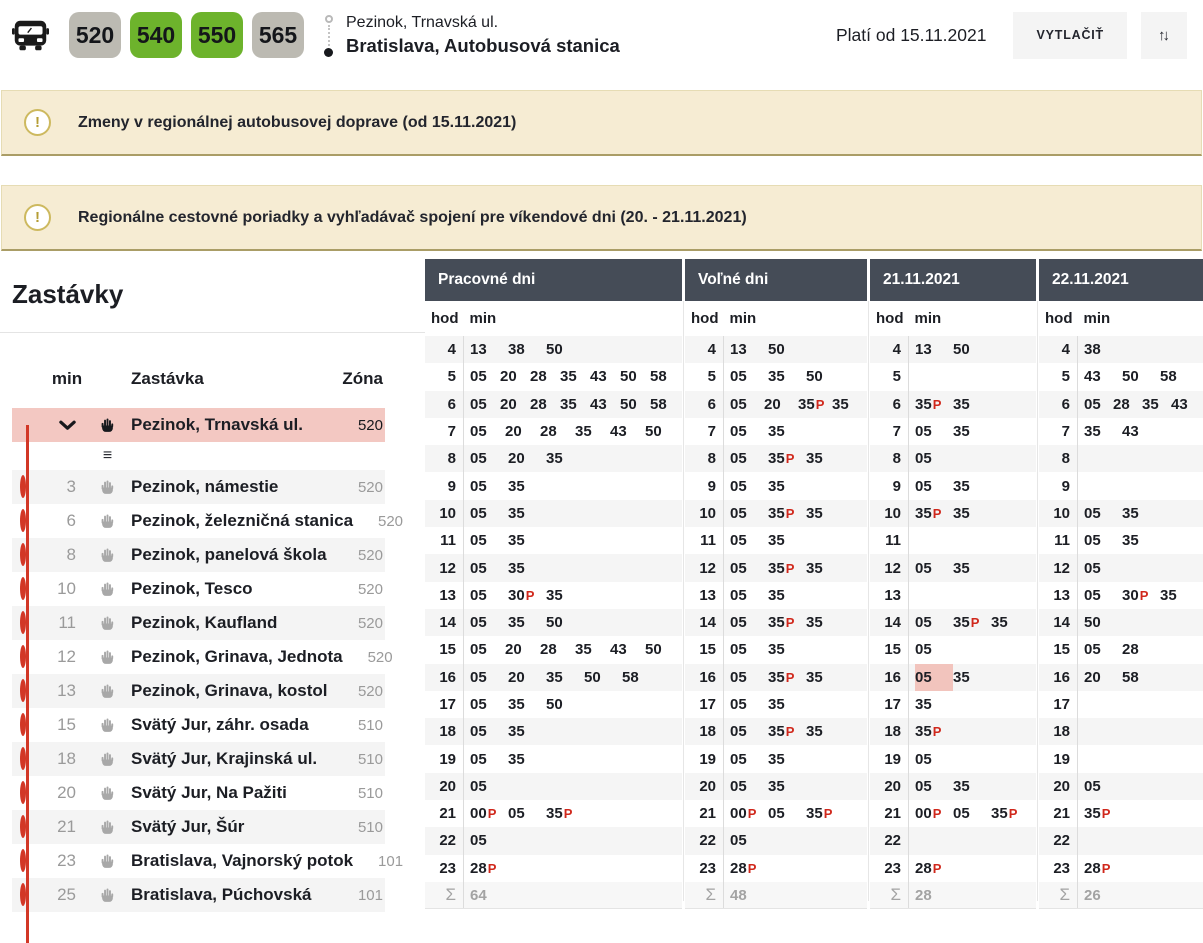 This screenshot has width=1203, height=943. What do you see at coordinates (224, 758) in the screenshot?
I see `stop-name: Svätý Jur, Krajinská ul.` at bounding box center [224, 758].